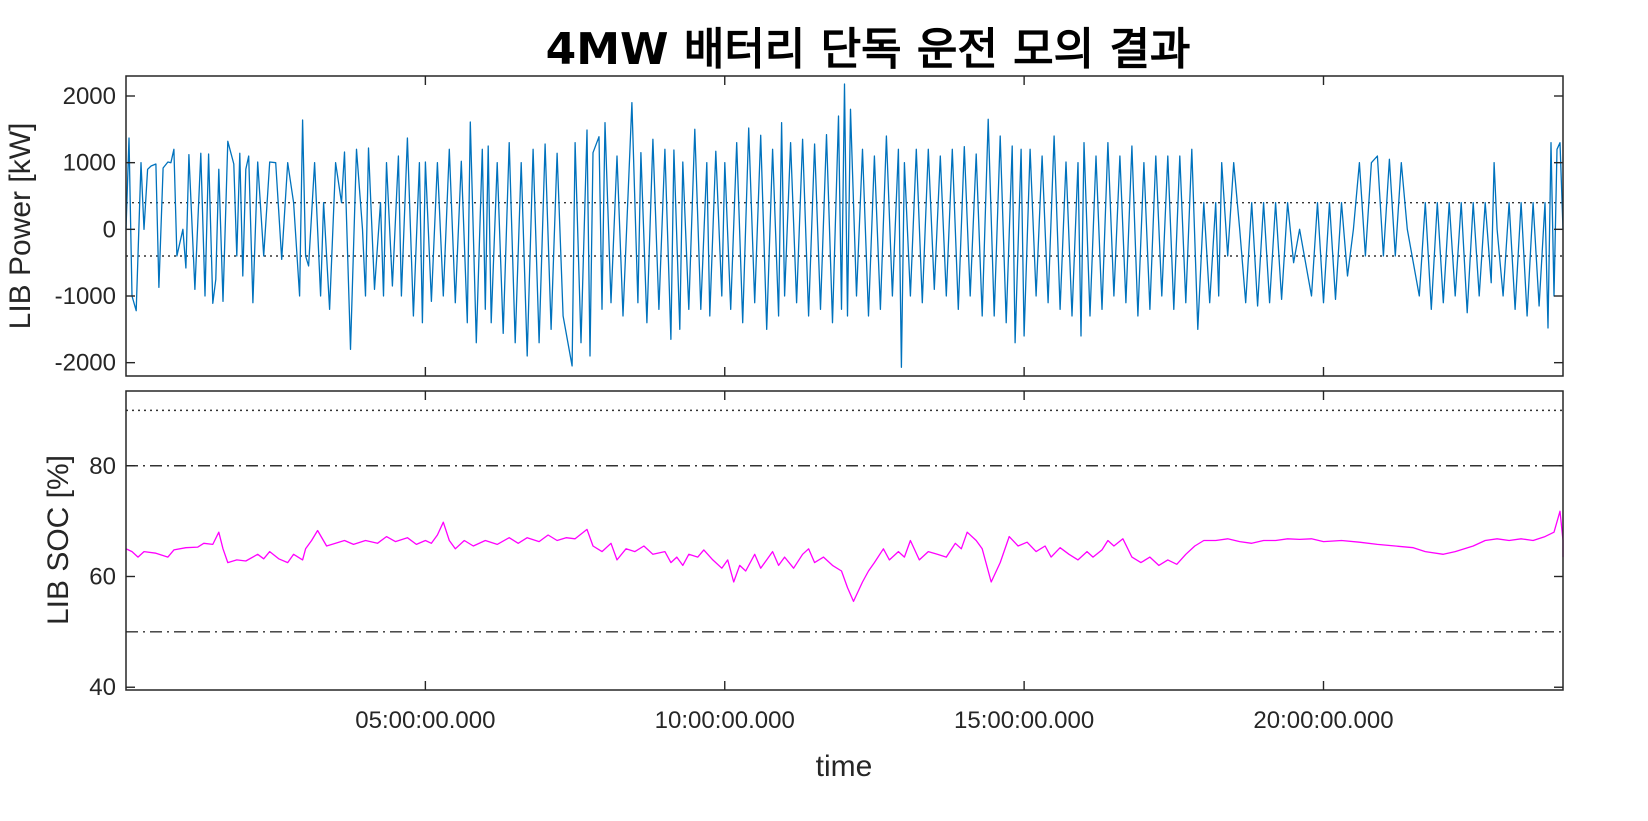 The width and height of the screenshot is (1648, 821). Describe the element at coordinates (425, 720) in the screenshot. I see `x-tick-label-0: 05:00:00.000` at that location.